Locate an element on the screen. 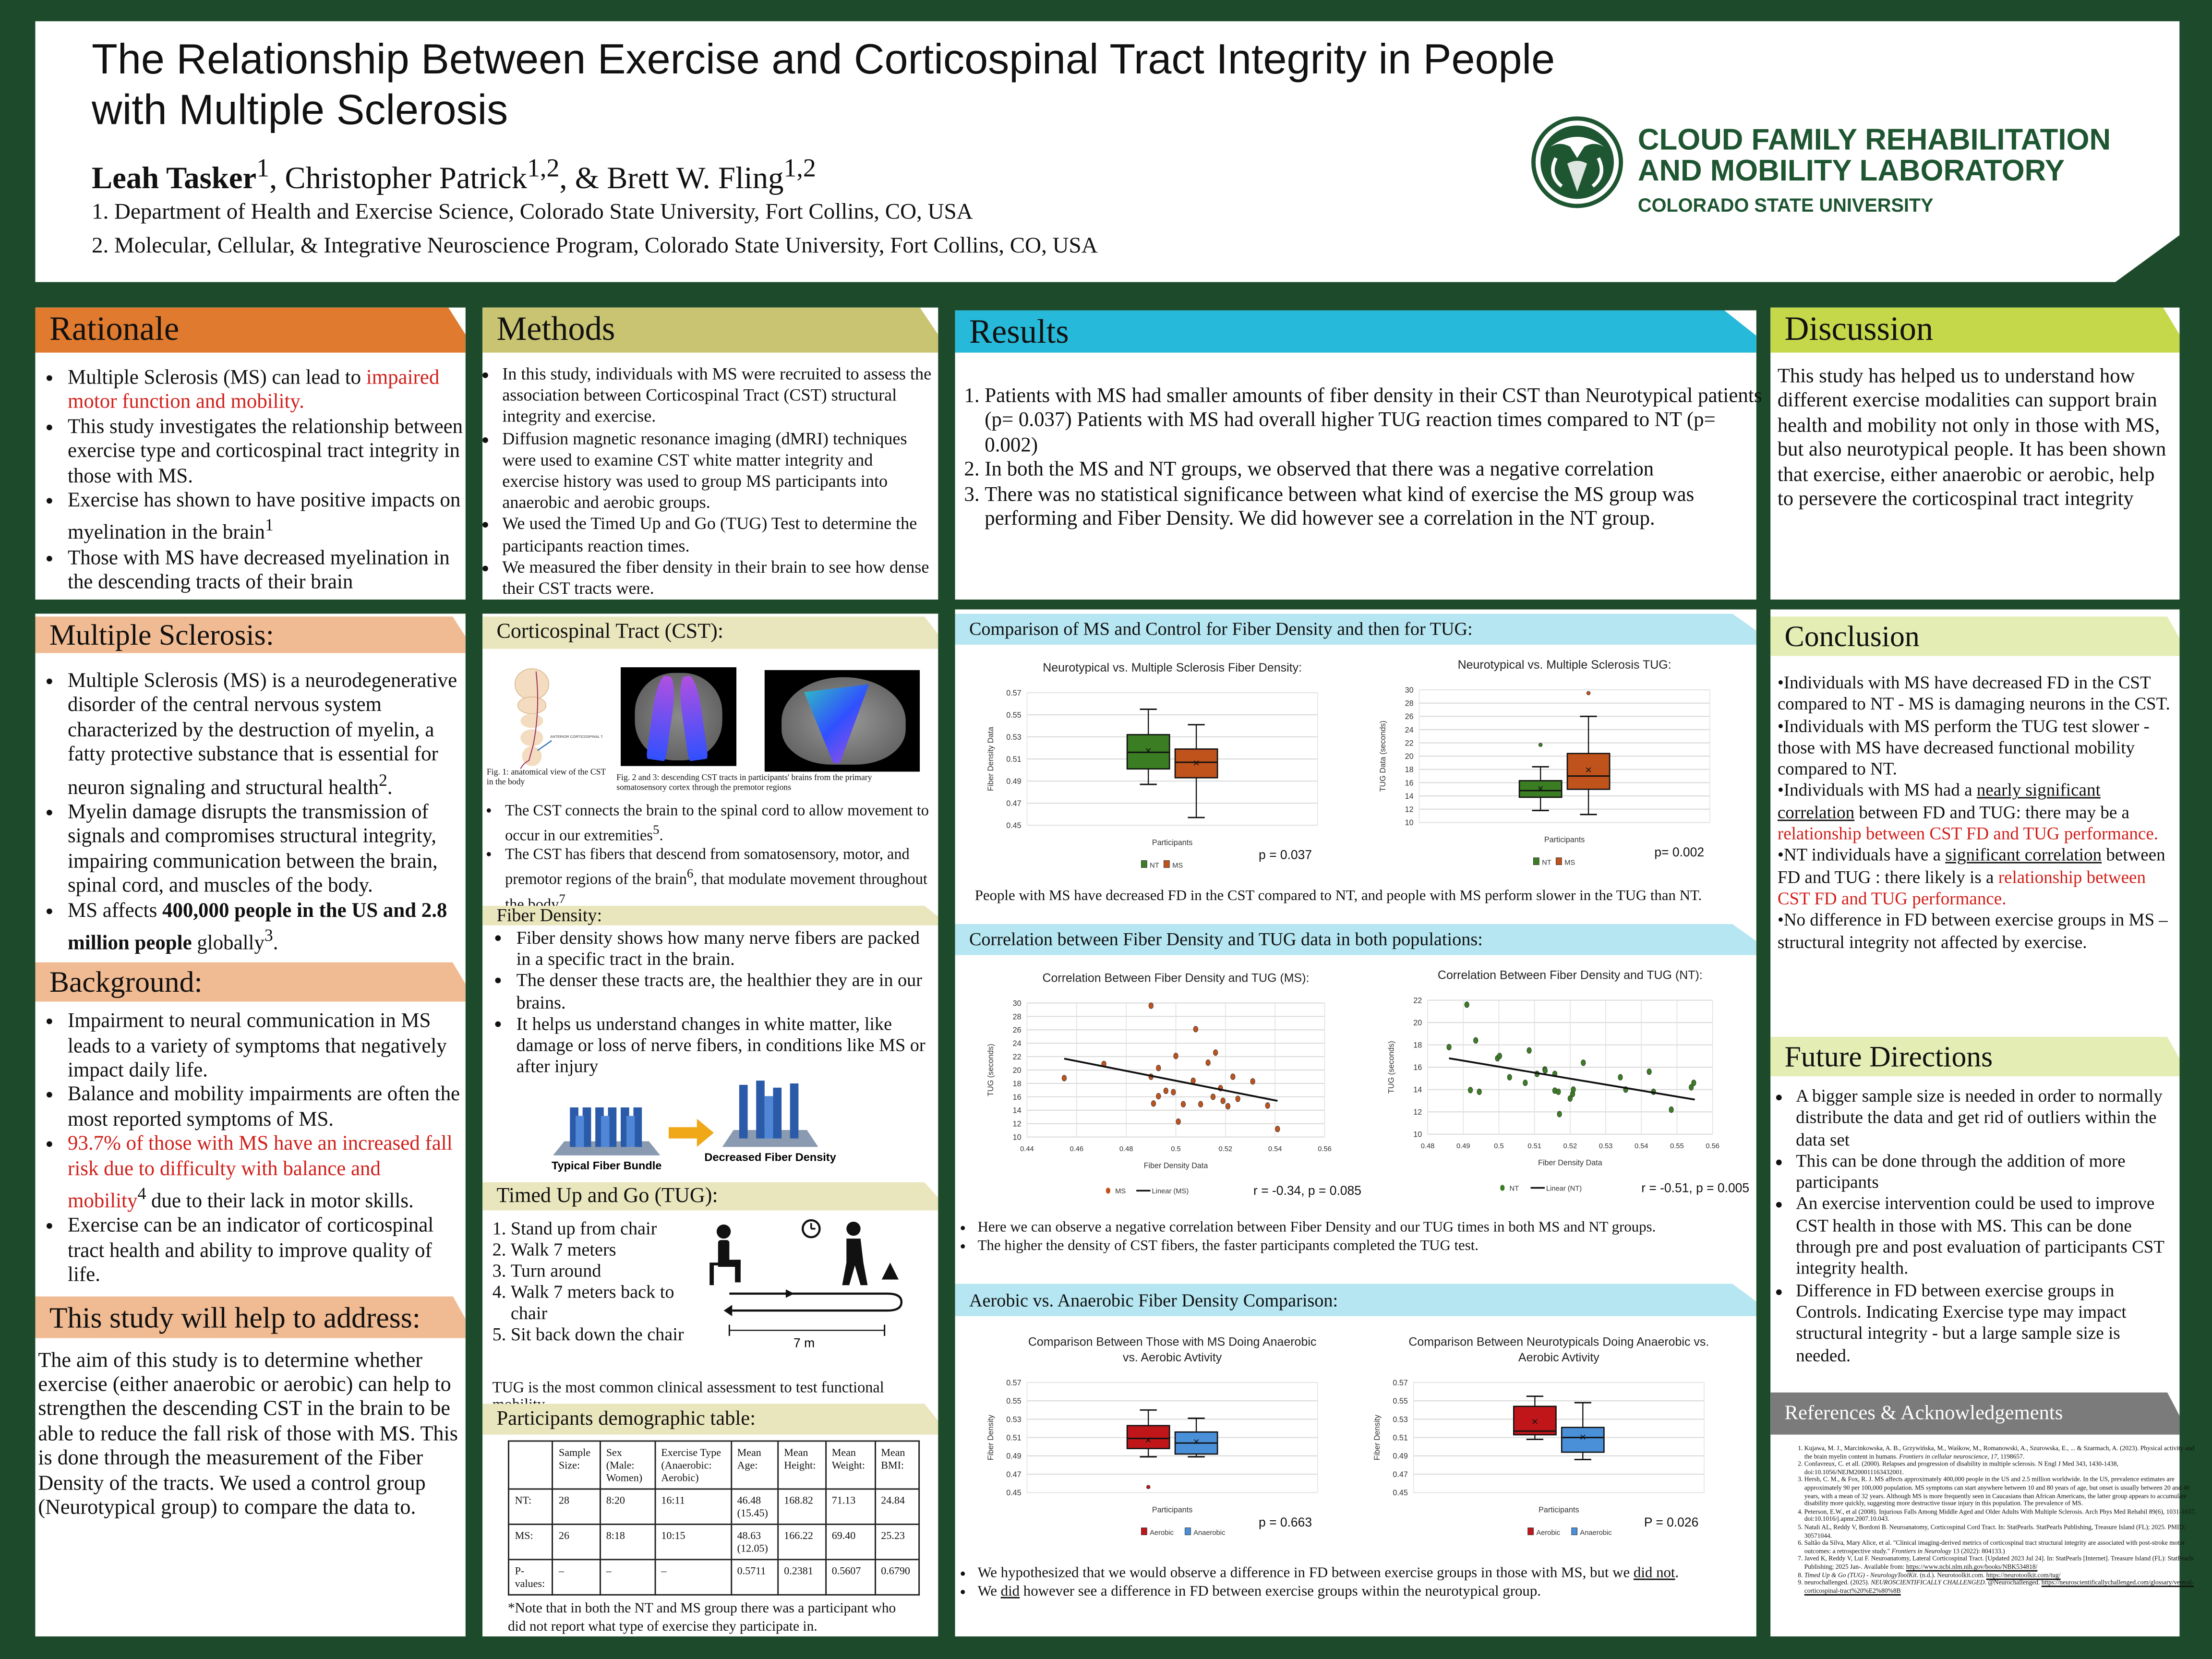  y-tick-label: 0.51 is located at coordinates (1014, 1438).